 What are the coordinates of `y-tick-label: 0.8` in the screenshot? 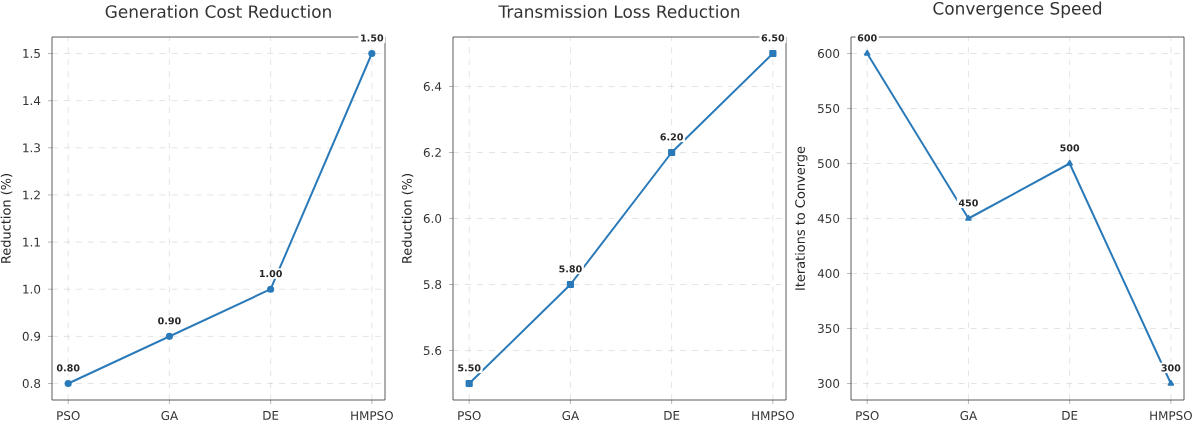 It's located at (31, 383).